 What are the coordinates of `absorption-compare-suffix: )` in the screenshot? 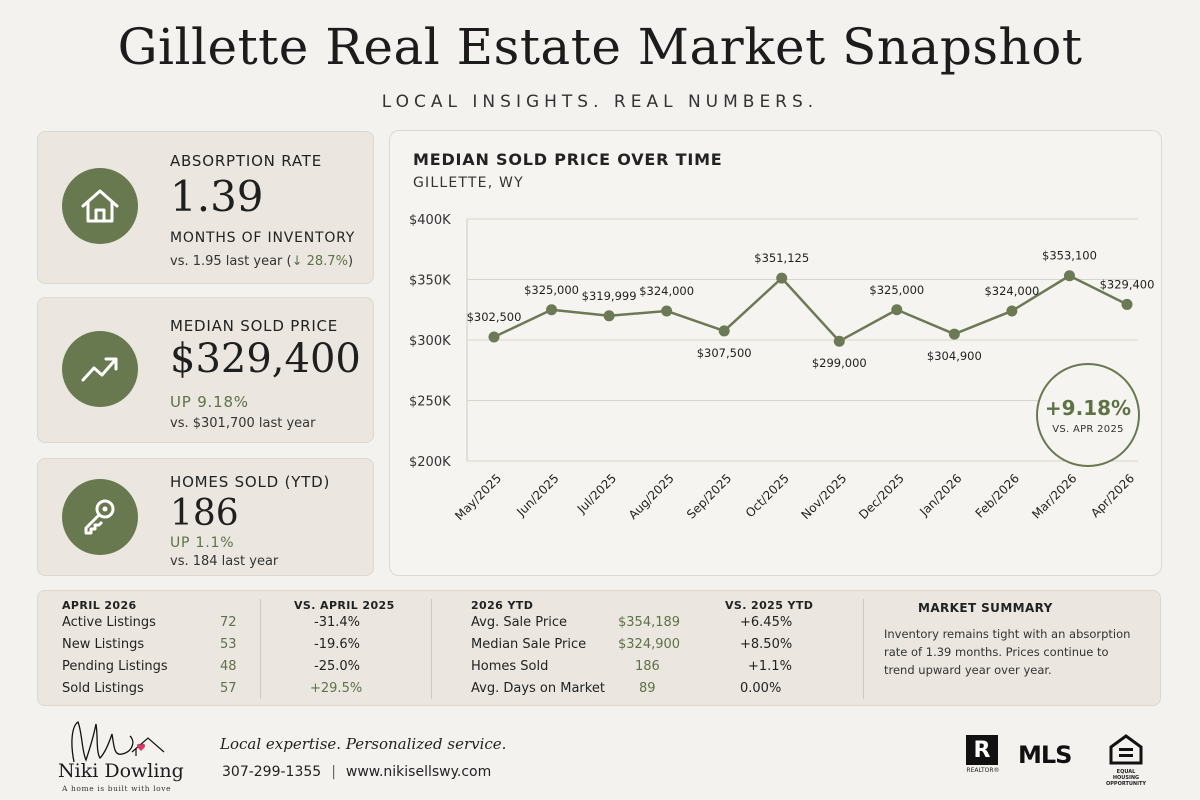 It's located at (350, 261).